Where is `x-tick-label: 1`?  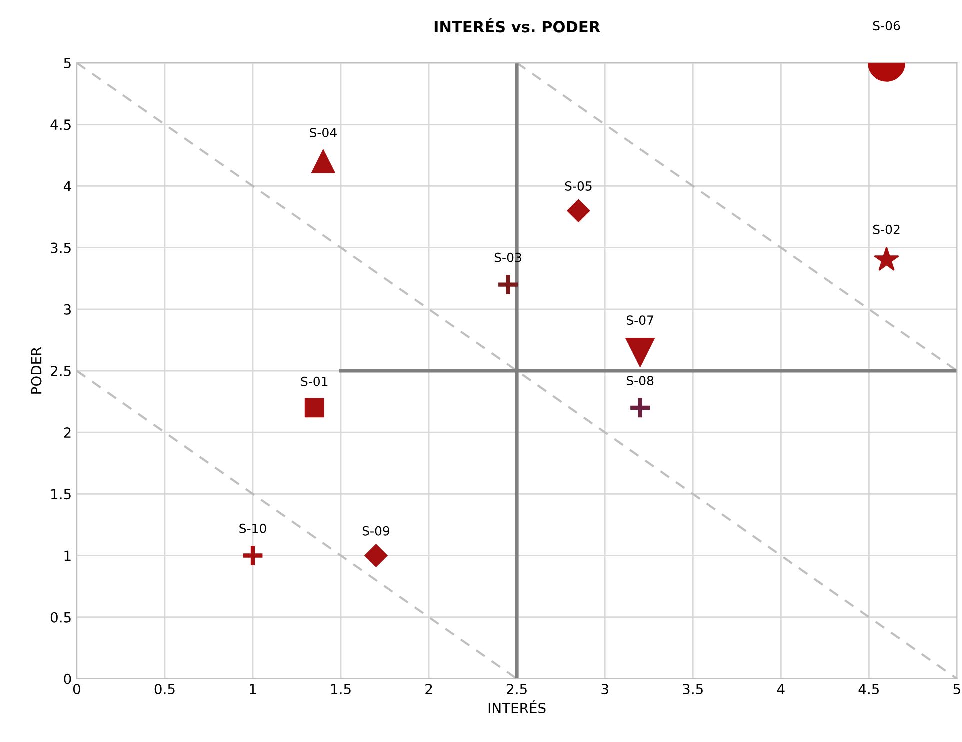 x-tick-label: 1 is located at coordinates (253, 689).